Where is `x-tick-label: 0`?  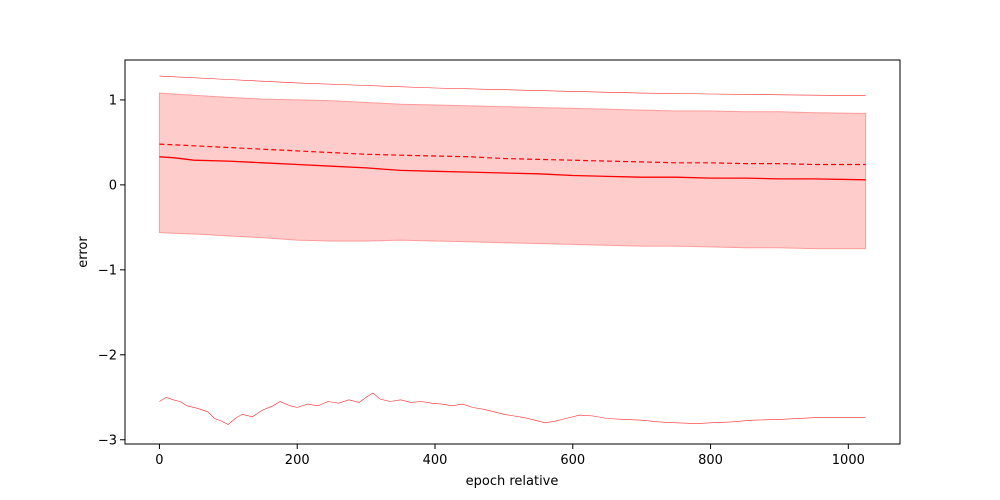 x-tick-label: 0 is located at coordinates (159, 460).